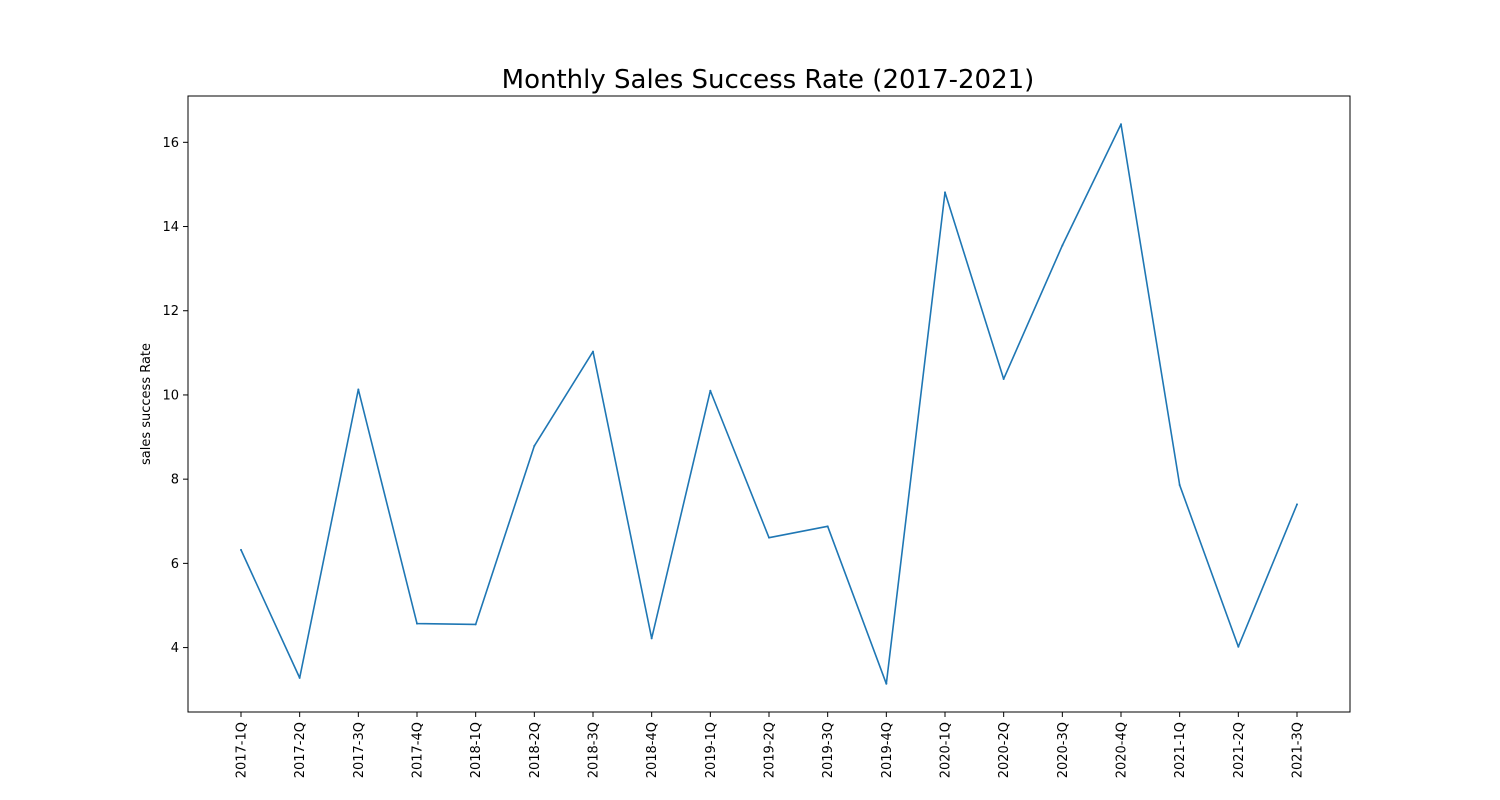 The width and height of the screenshot is (1500, 800). I want to click on y-axis-label: sales success Rate, so click(146, 404).